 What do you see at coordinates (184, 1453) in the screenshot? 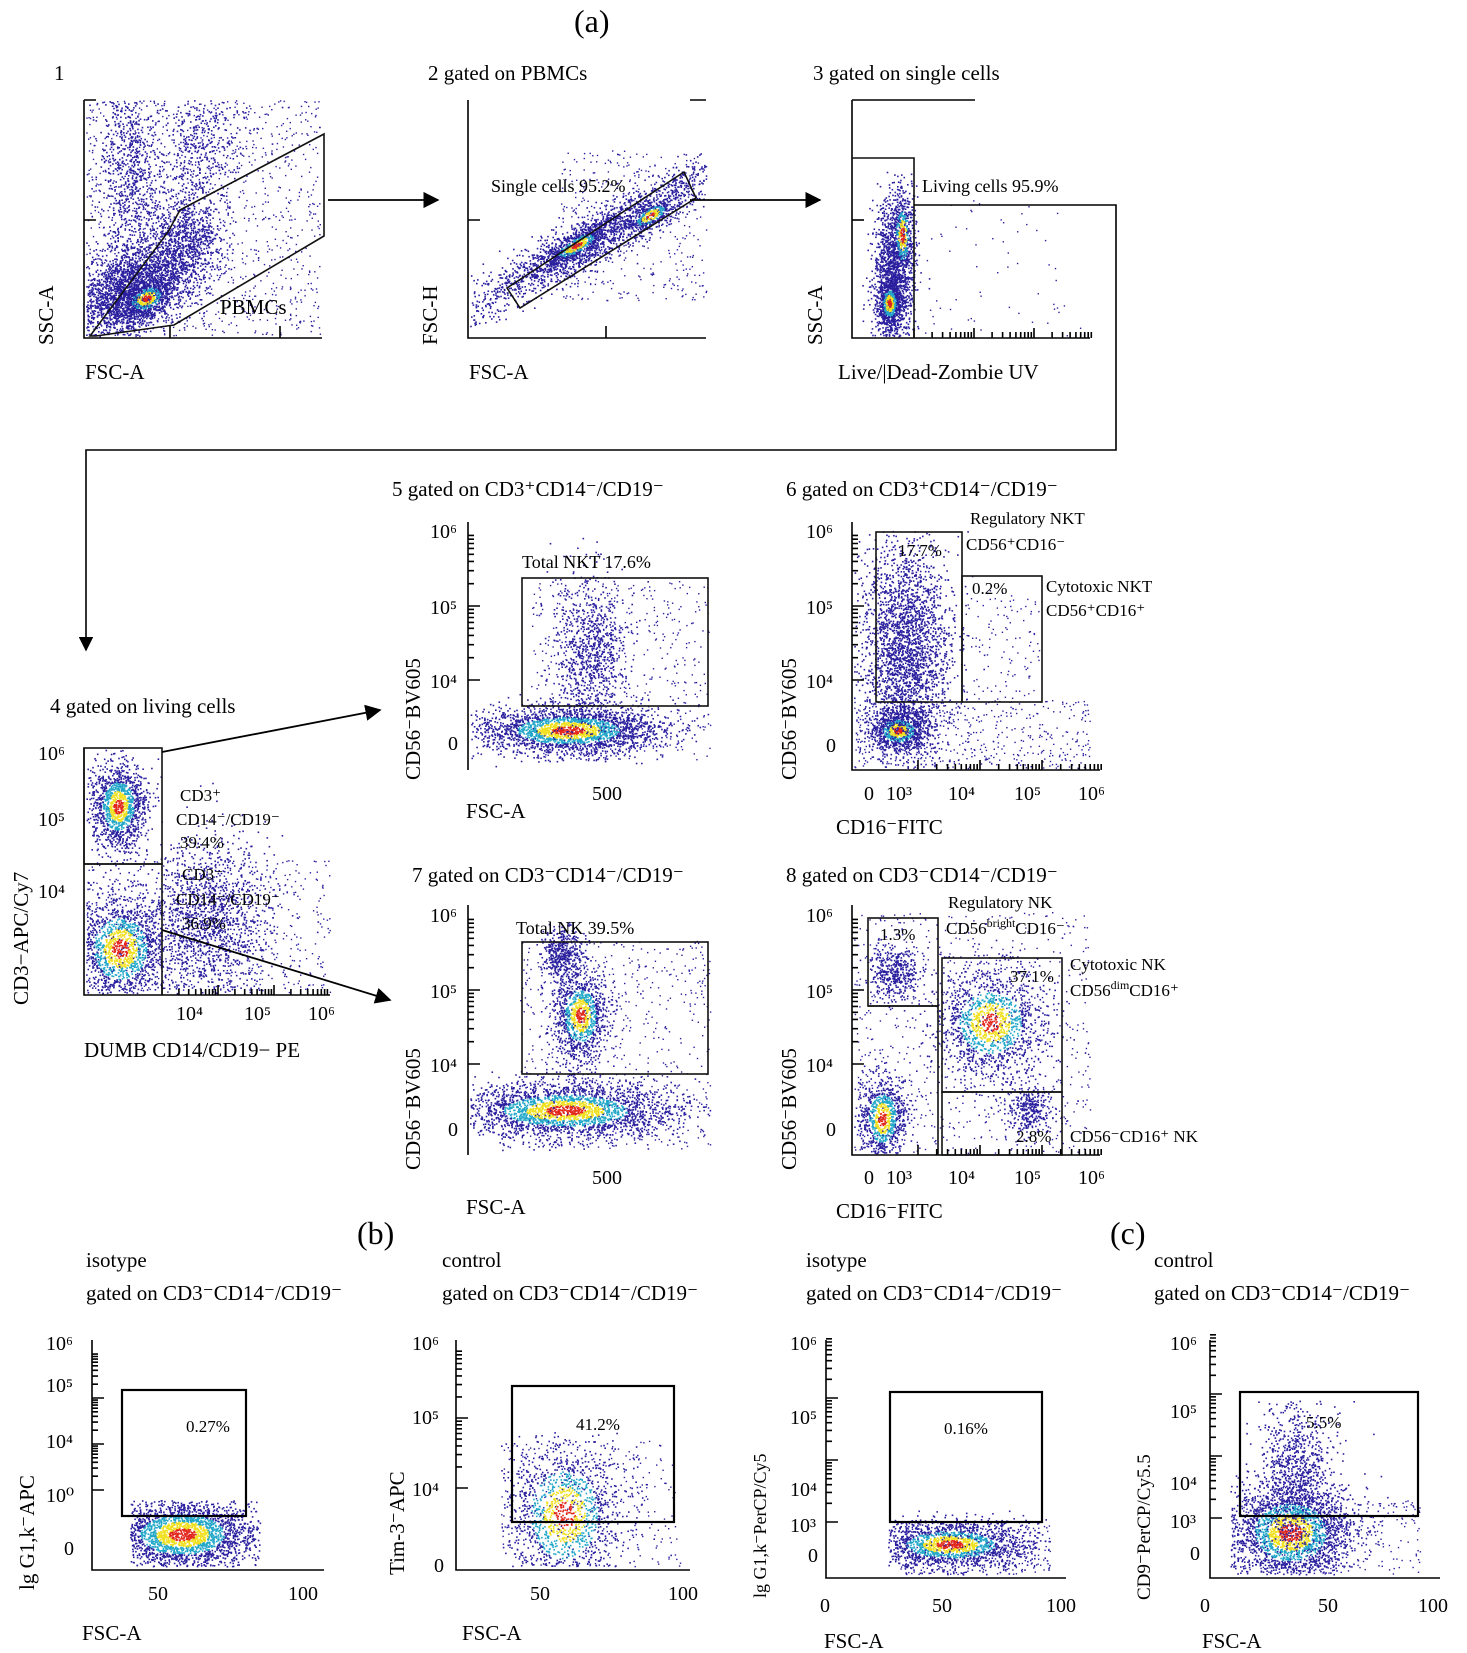
I see `plot-b1-gate` at bounding box center [184, 1453].